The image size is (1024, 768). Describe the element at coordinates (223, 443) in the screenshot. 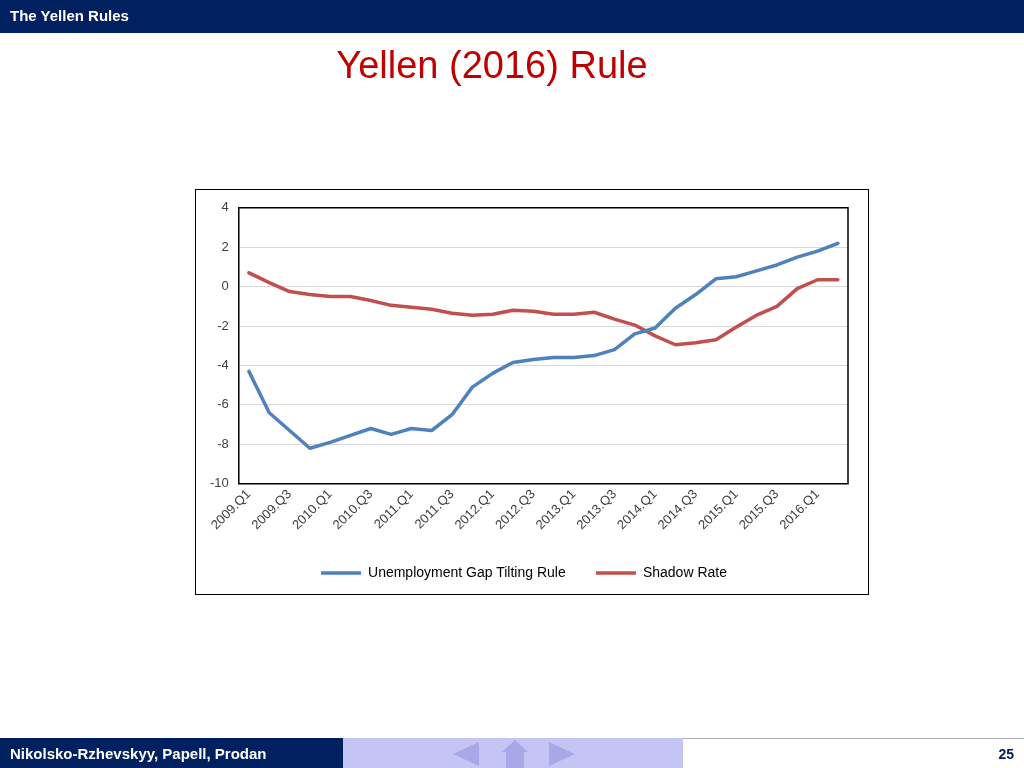

I see `y-tick-label: -8` at that location.